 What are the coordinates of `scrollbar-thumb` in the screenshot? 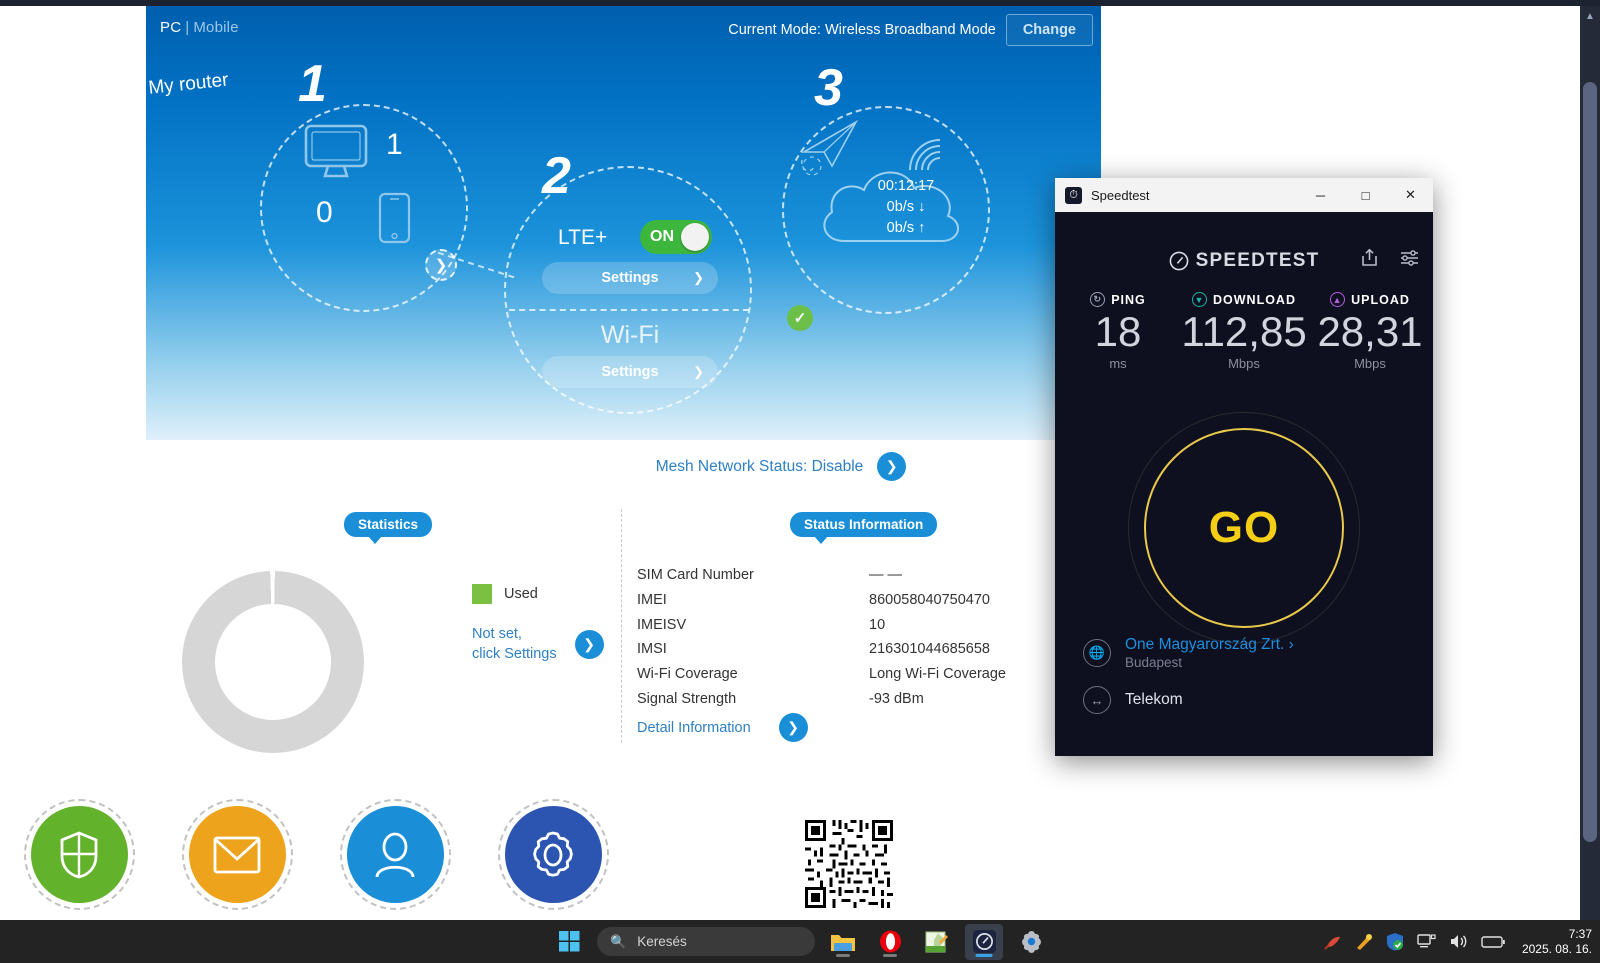 It's located at (1590, 462).